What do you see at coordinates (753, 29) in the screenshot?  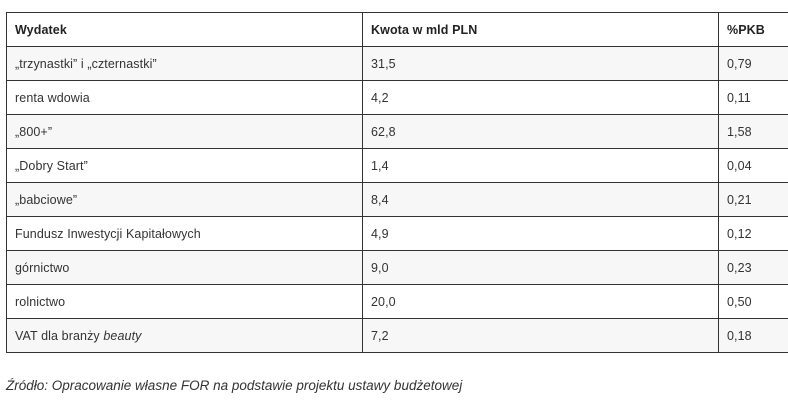 I see `header-gdp: %PKB` at bounding box center [753, 29].